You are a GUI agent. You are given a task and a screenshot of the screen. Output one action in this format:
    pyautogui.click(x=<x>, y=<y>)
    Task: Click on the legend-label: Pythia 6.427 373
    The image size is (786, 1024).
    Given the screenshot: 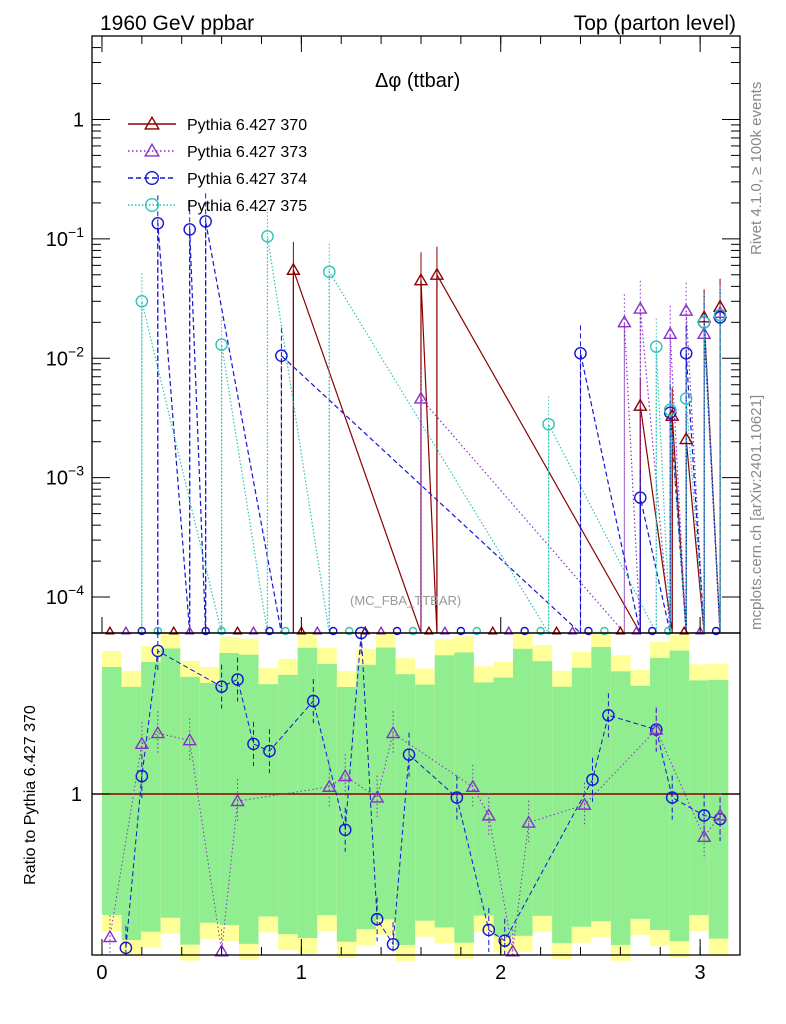 What is the action you would take?
    pyautogui.click(x=247, y=152)
    